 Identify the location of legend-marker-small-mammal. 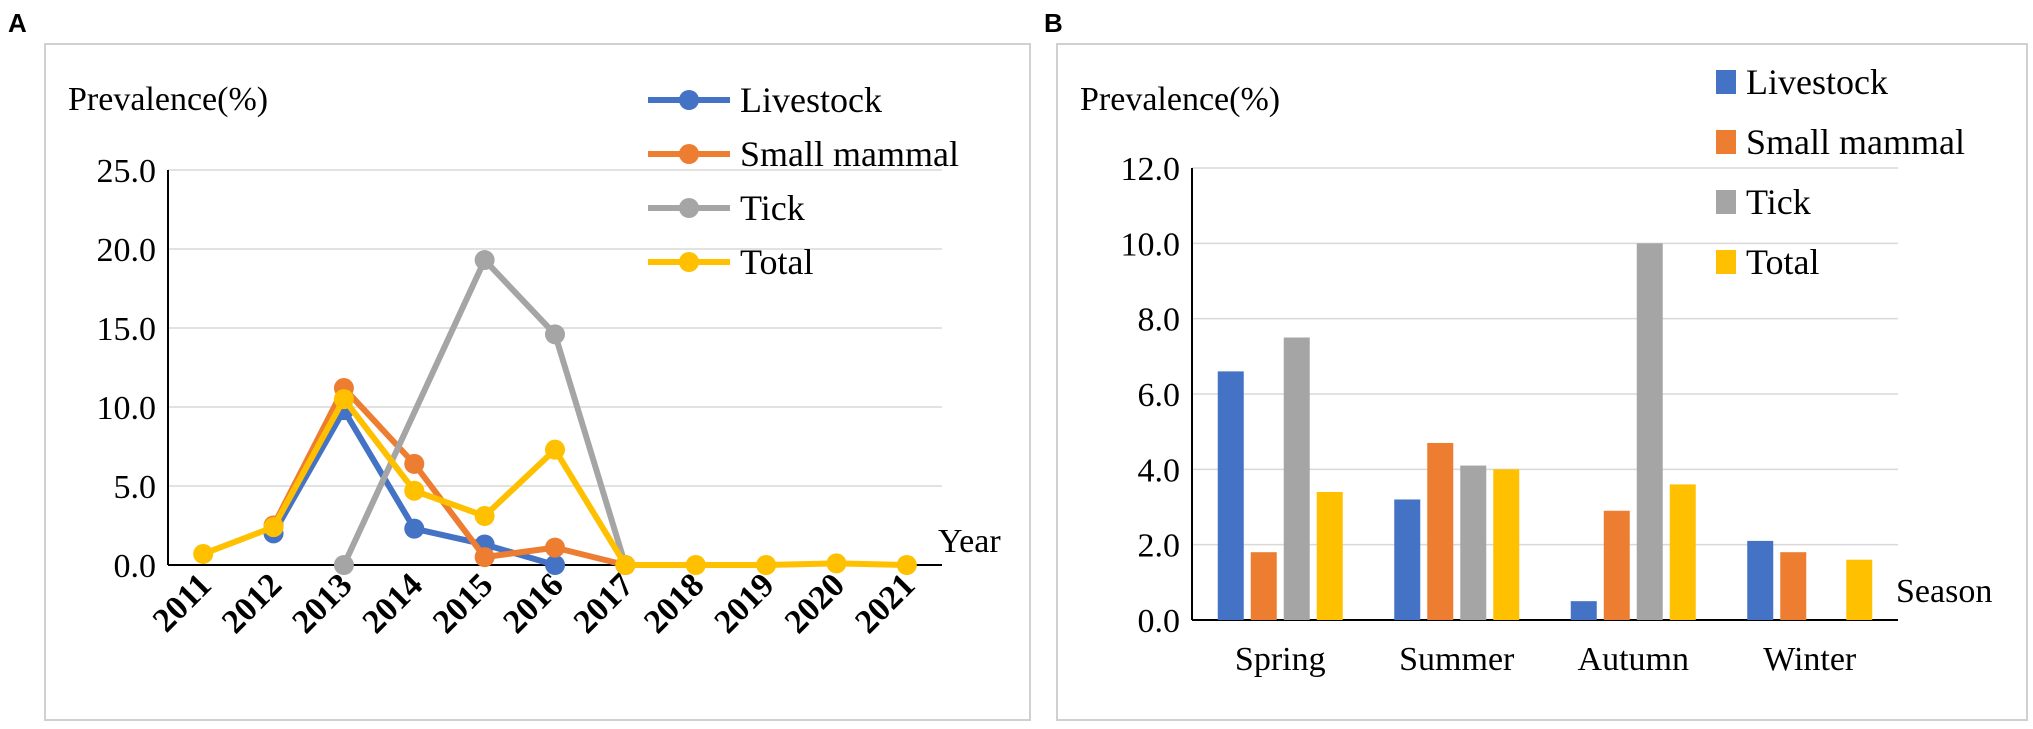
(689, 154).